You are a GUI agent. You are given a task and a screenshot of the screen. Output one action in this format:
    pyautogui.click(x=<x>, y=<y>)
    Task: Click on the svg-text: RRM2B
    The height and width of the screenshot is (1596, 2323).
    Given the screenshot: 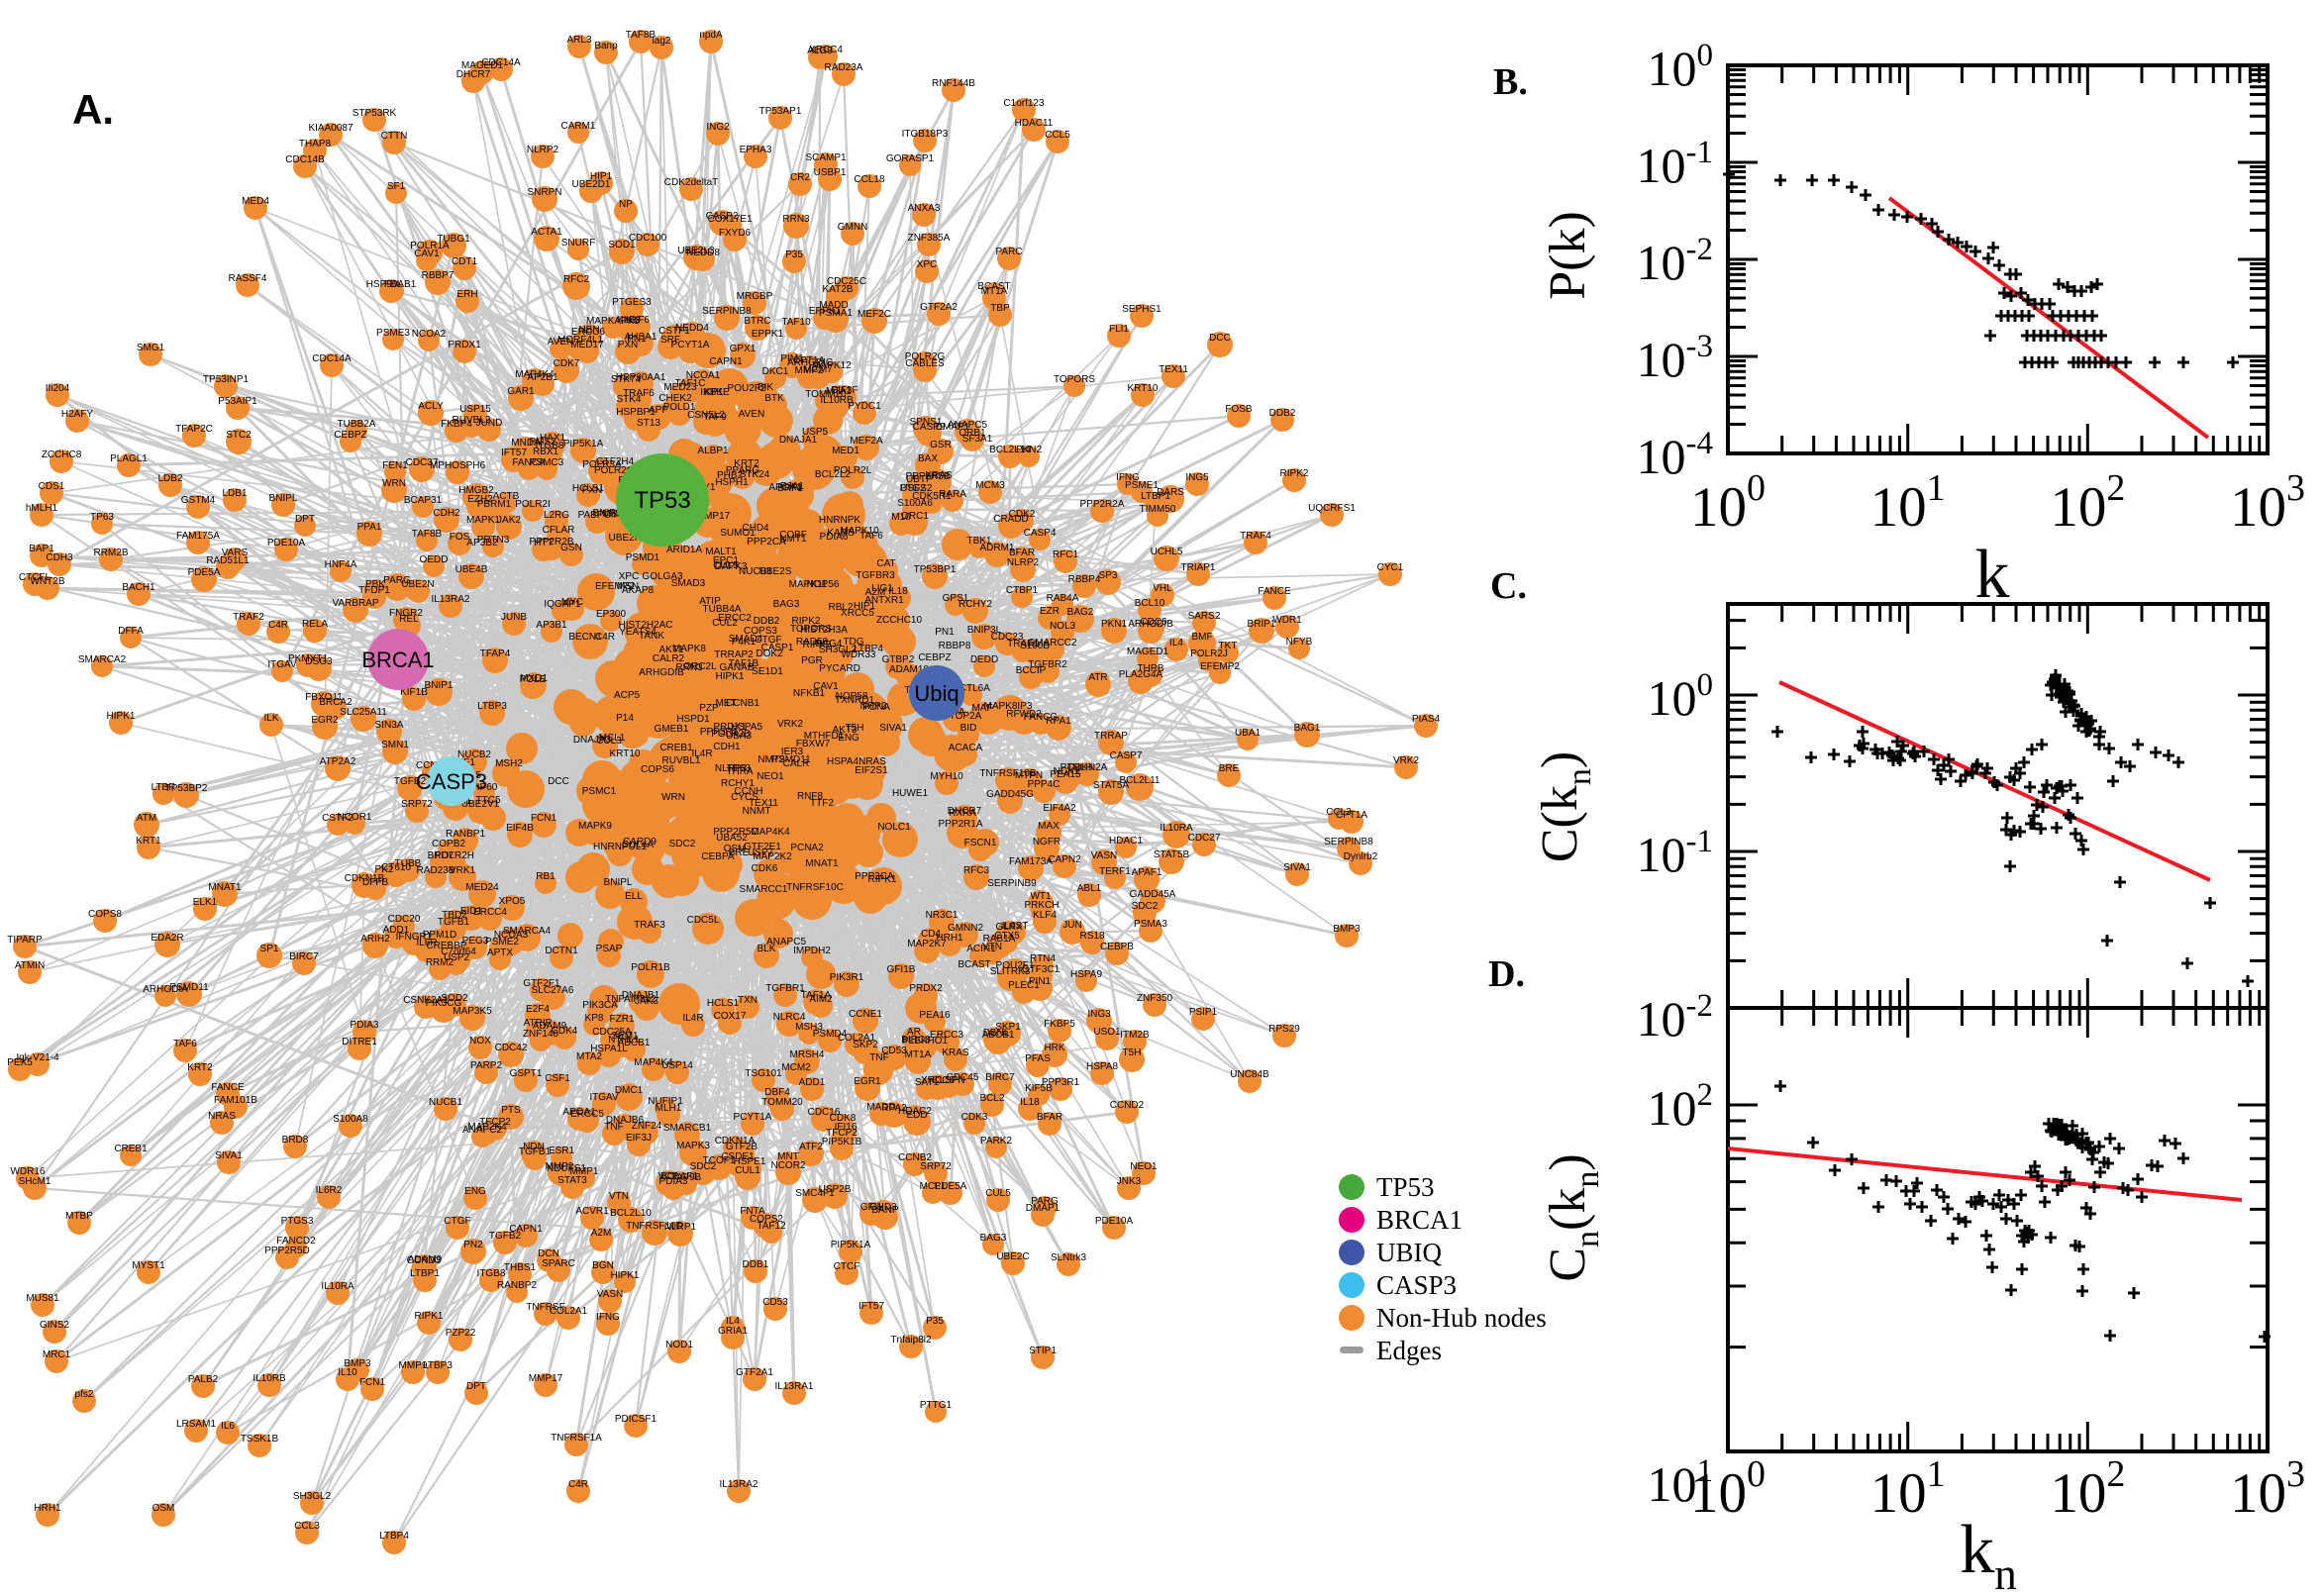 What is the action you would take?
    pyautogui.click(x=111, y=553)
    